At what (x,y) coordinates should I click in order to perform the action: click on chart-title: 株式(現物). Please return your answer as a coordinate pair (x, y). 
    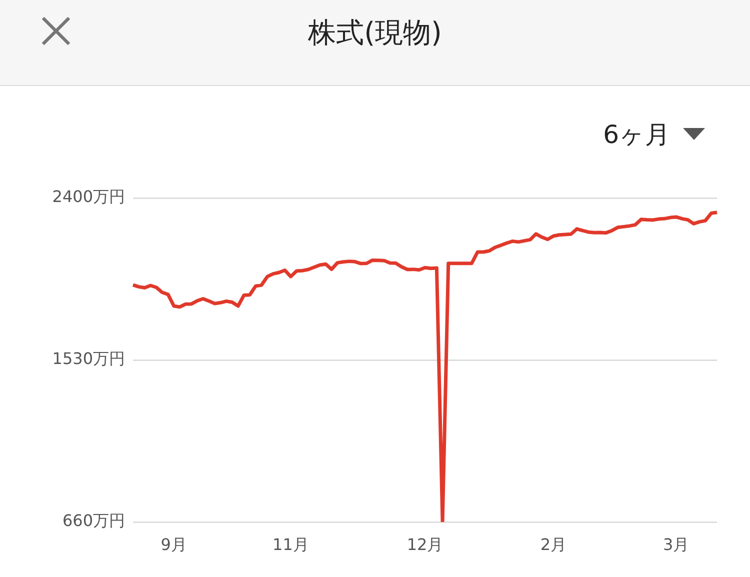
    Looking at the image, I should click on (375, 33).